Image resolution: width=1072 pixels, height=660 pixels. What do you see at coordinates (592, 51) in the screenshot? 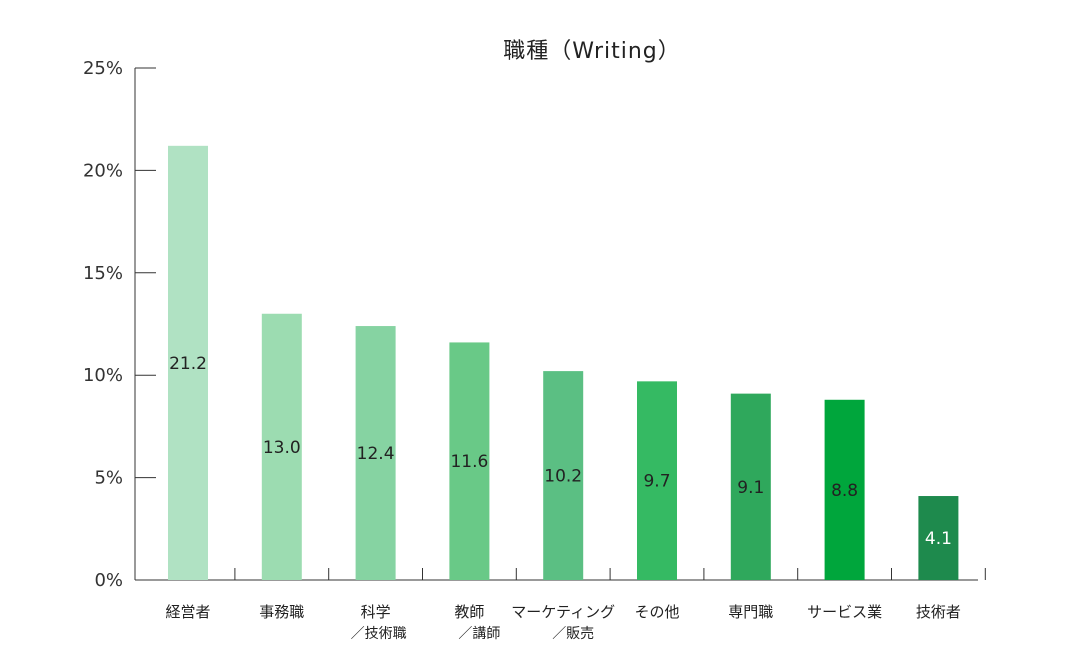
I see `chart-title: 職種（Writing）` at bounding box center [592, 51].